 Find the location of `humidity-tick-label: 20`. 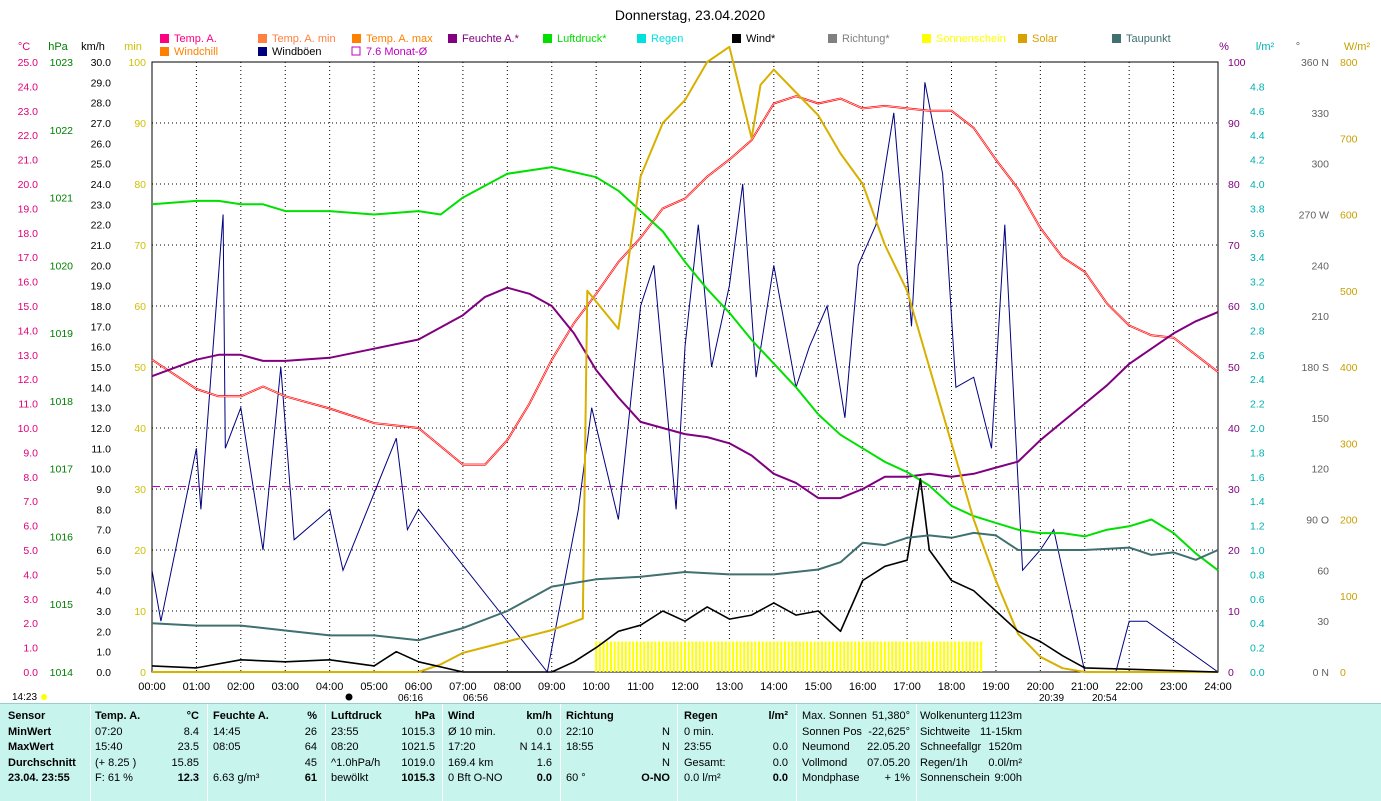

humidity-tick-label: 20 is located at coordinates (1234, 551).